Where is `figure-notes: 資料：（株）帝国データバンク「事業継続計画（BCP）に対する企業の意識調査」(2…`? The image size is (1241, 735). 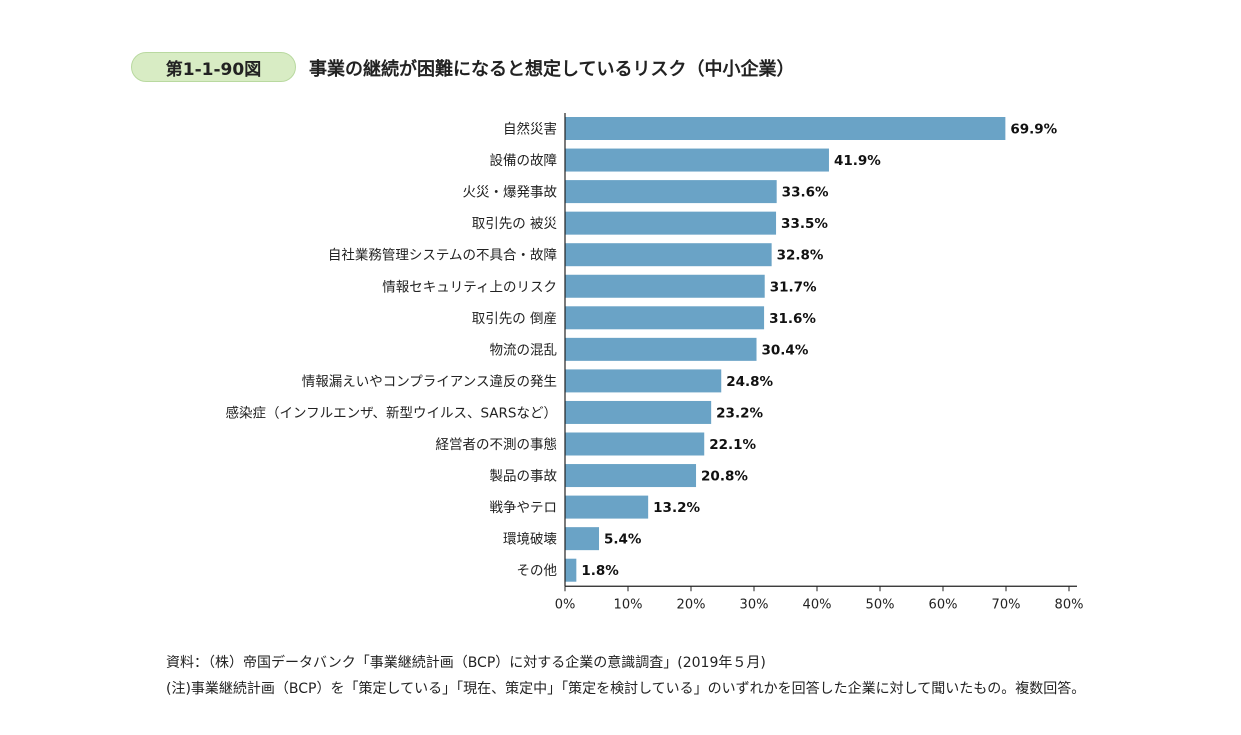
figure-notes: 資料：（株）帝国データバンク「事業継続計画（BCP）に対する企業の意識調査」(2… is located at coordinates (626, 676).